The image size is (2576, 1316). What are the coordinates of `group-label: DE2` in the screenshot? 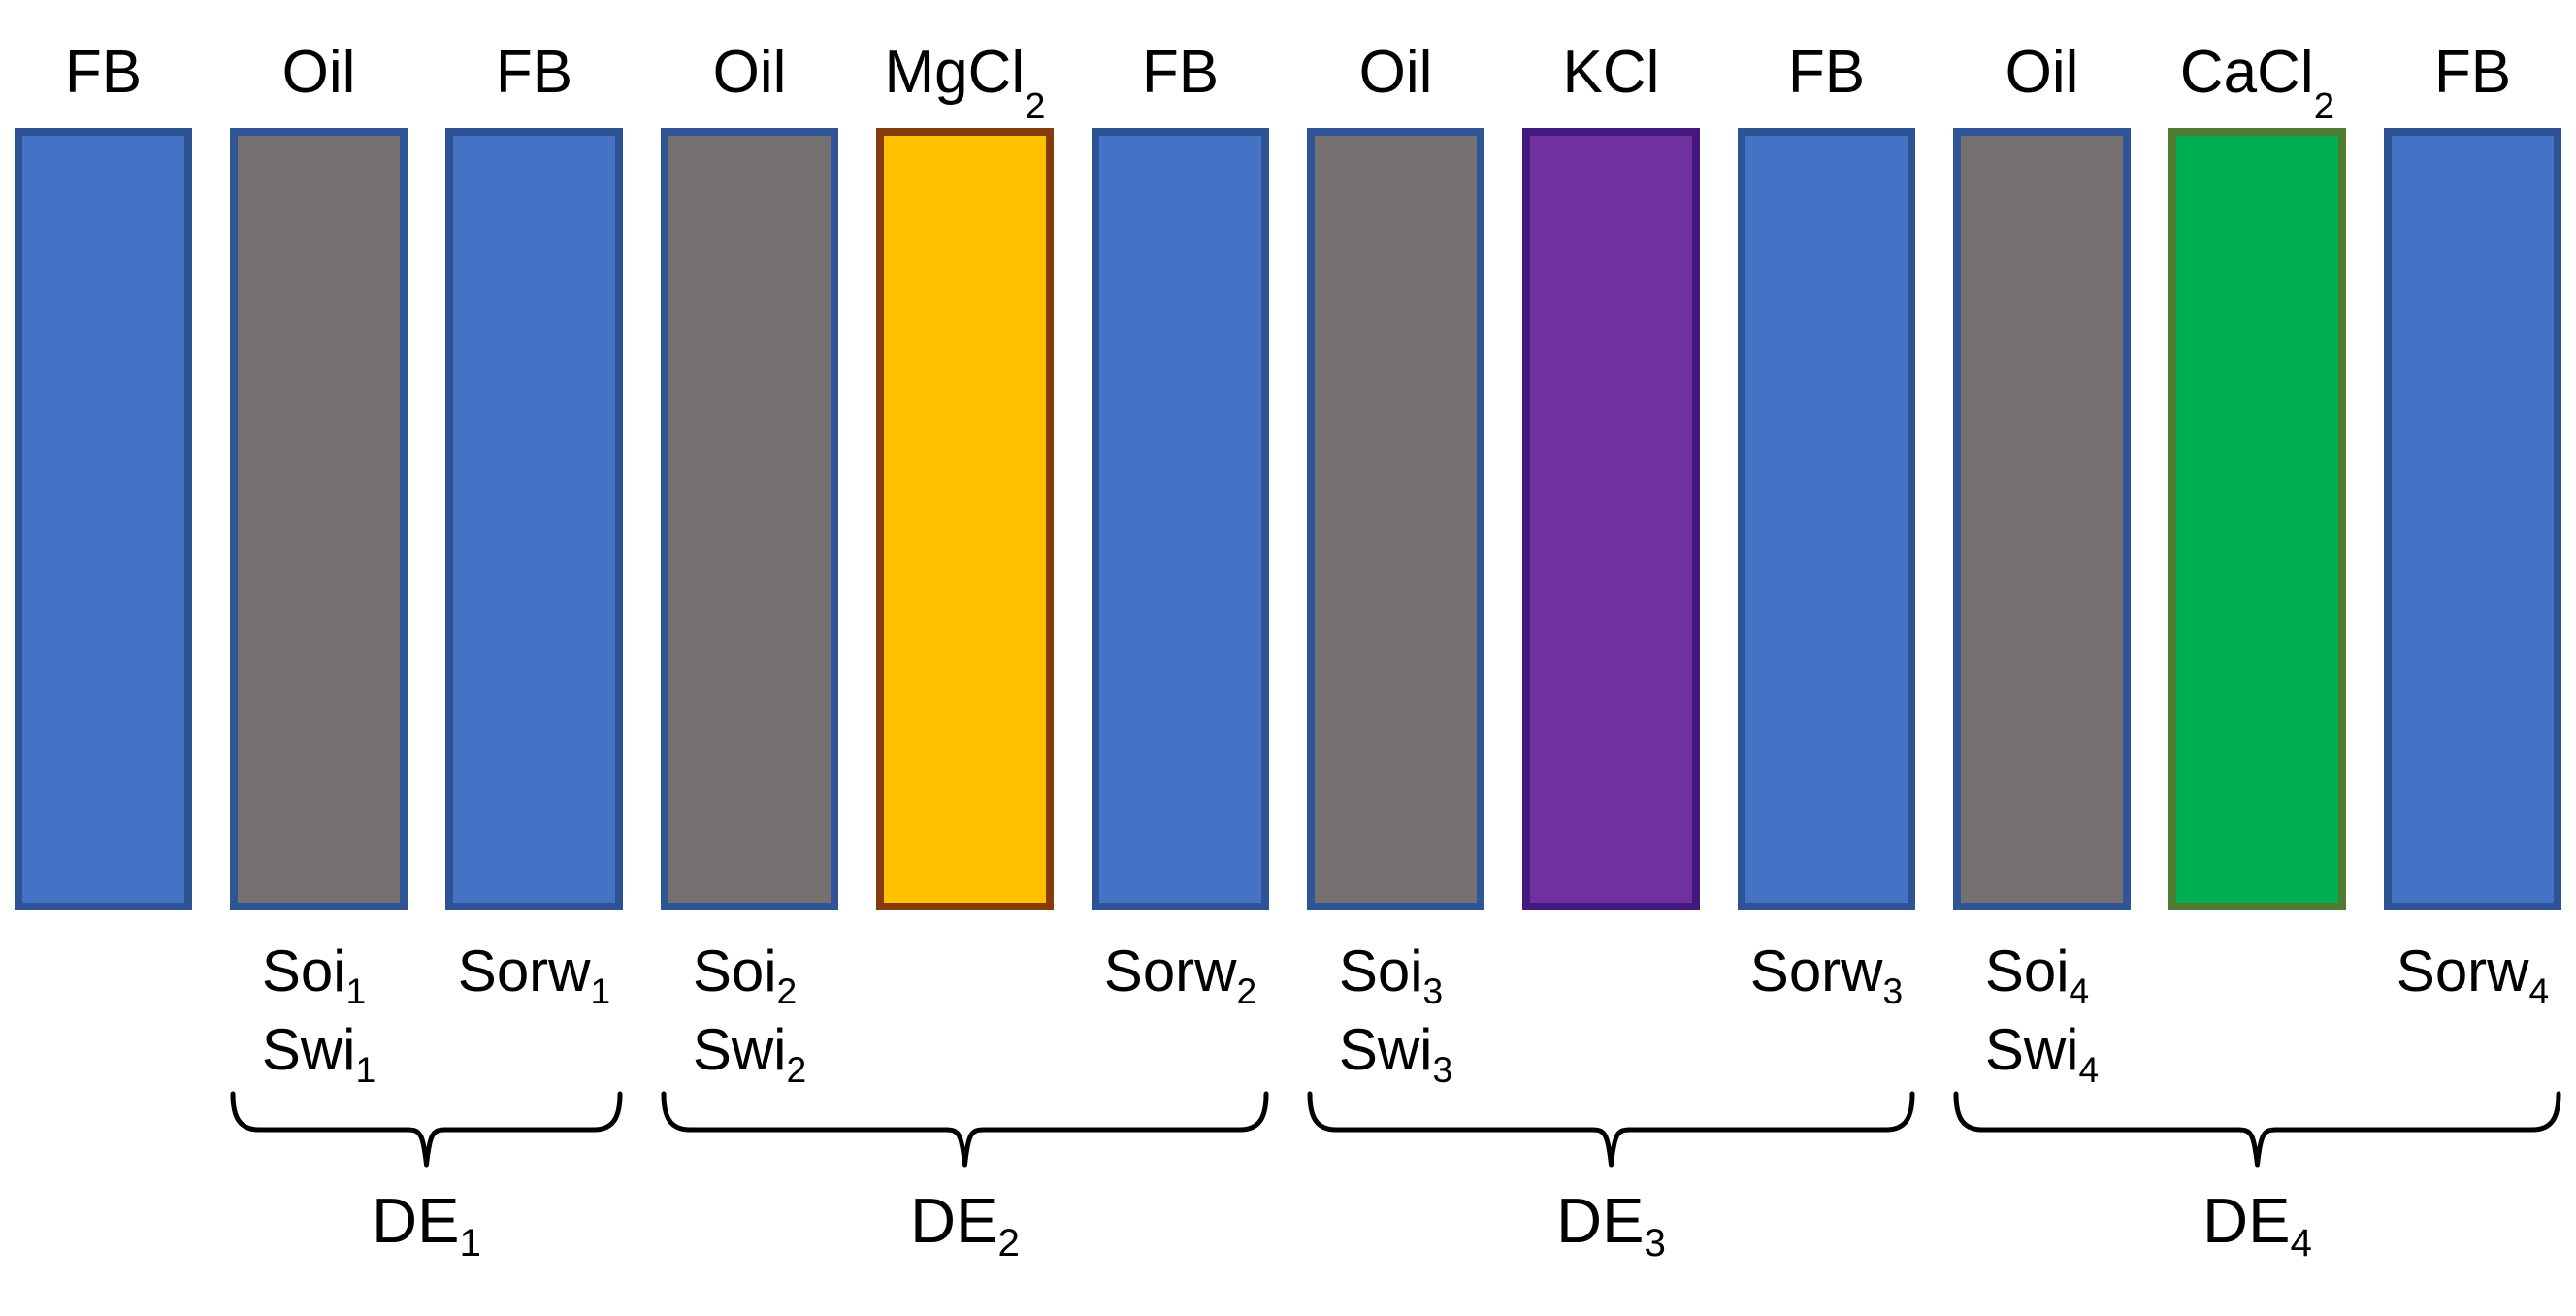 It's located at (965, 1225).